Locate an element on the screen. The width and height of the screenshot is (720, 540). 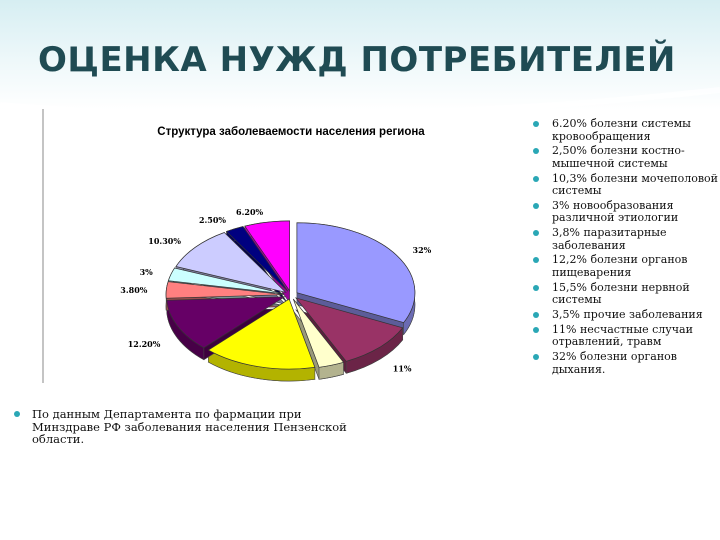
legend-bullet-item: 11% несчастные случаи отравлений, травм is located at coordinates (623, 336).